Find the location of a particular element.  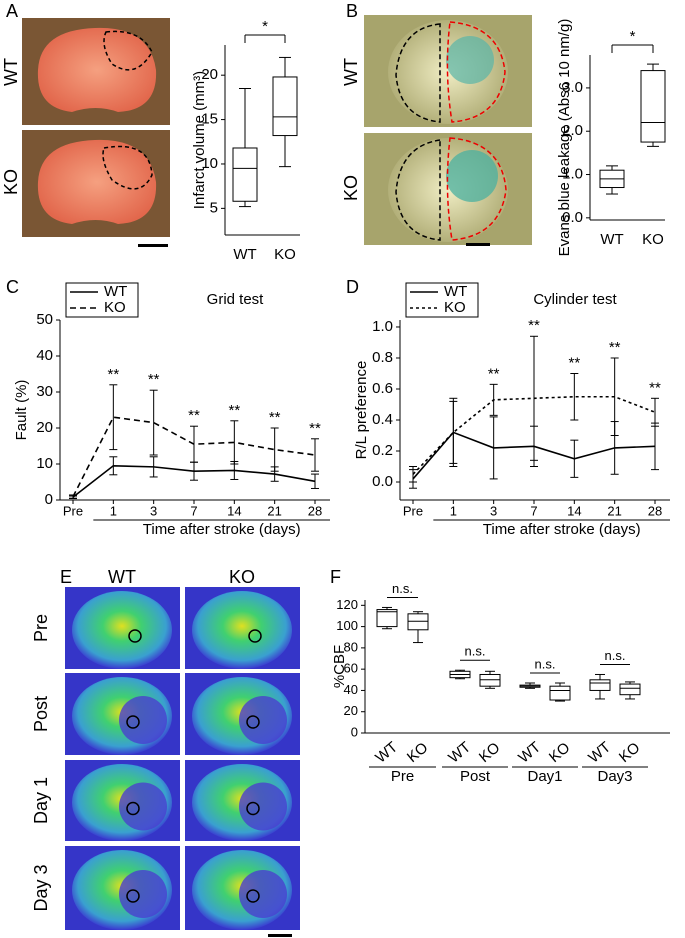

panel-a-images is located at coordinates (96, 132).